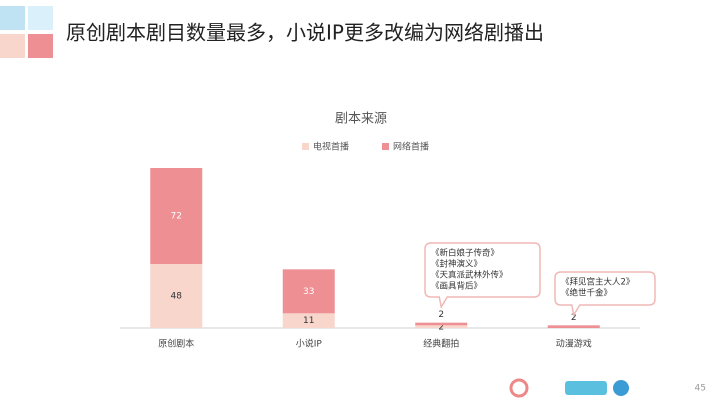 The height and width of the screenshot is (409, 720). What do you see at coordinates (361, 119) in the screenshot?
I see `chart-title: 剧本来源` at bounding box center [361, 119].